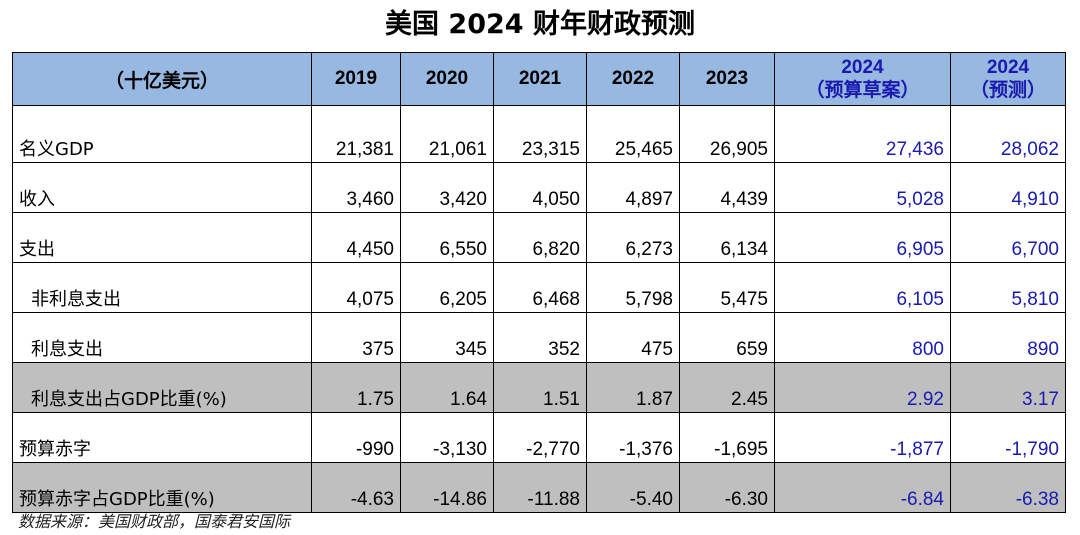 Image resolution: width=1080 pixels, height=535 pixels. What do you see at coordinates (1007, 90) in the screenshot?
I see `forecast-subtitle: （预测）` at bounding box center [1007, 90].